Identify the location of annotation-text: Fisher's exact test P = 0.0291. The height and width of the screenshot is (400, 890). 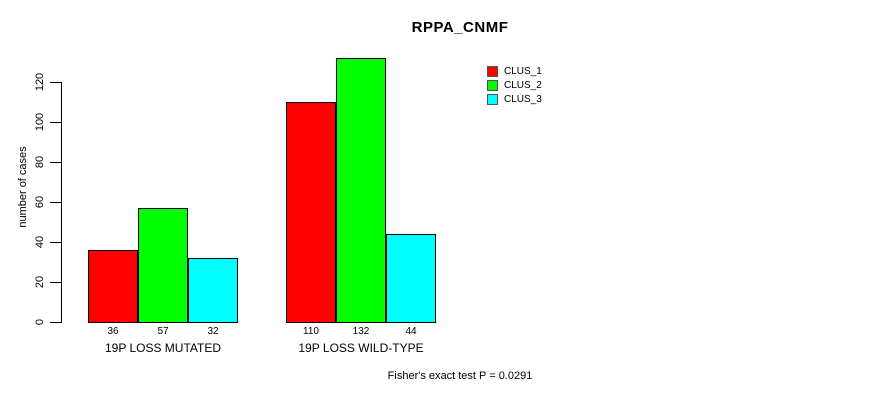
(460, 376).